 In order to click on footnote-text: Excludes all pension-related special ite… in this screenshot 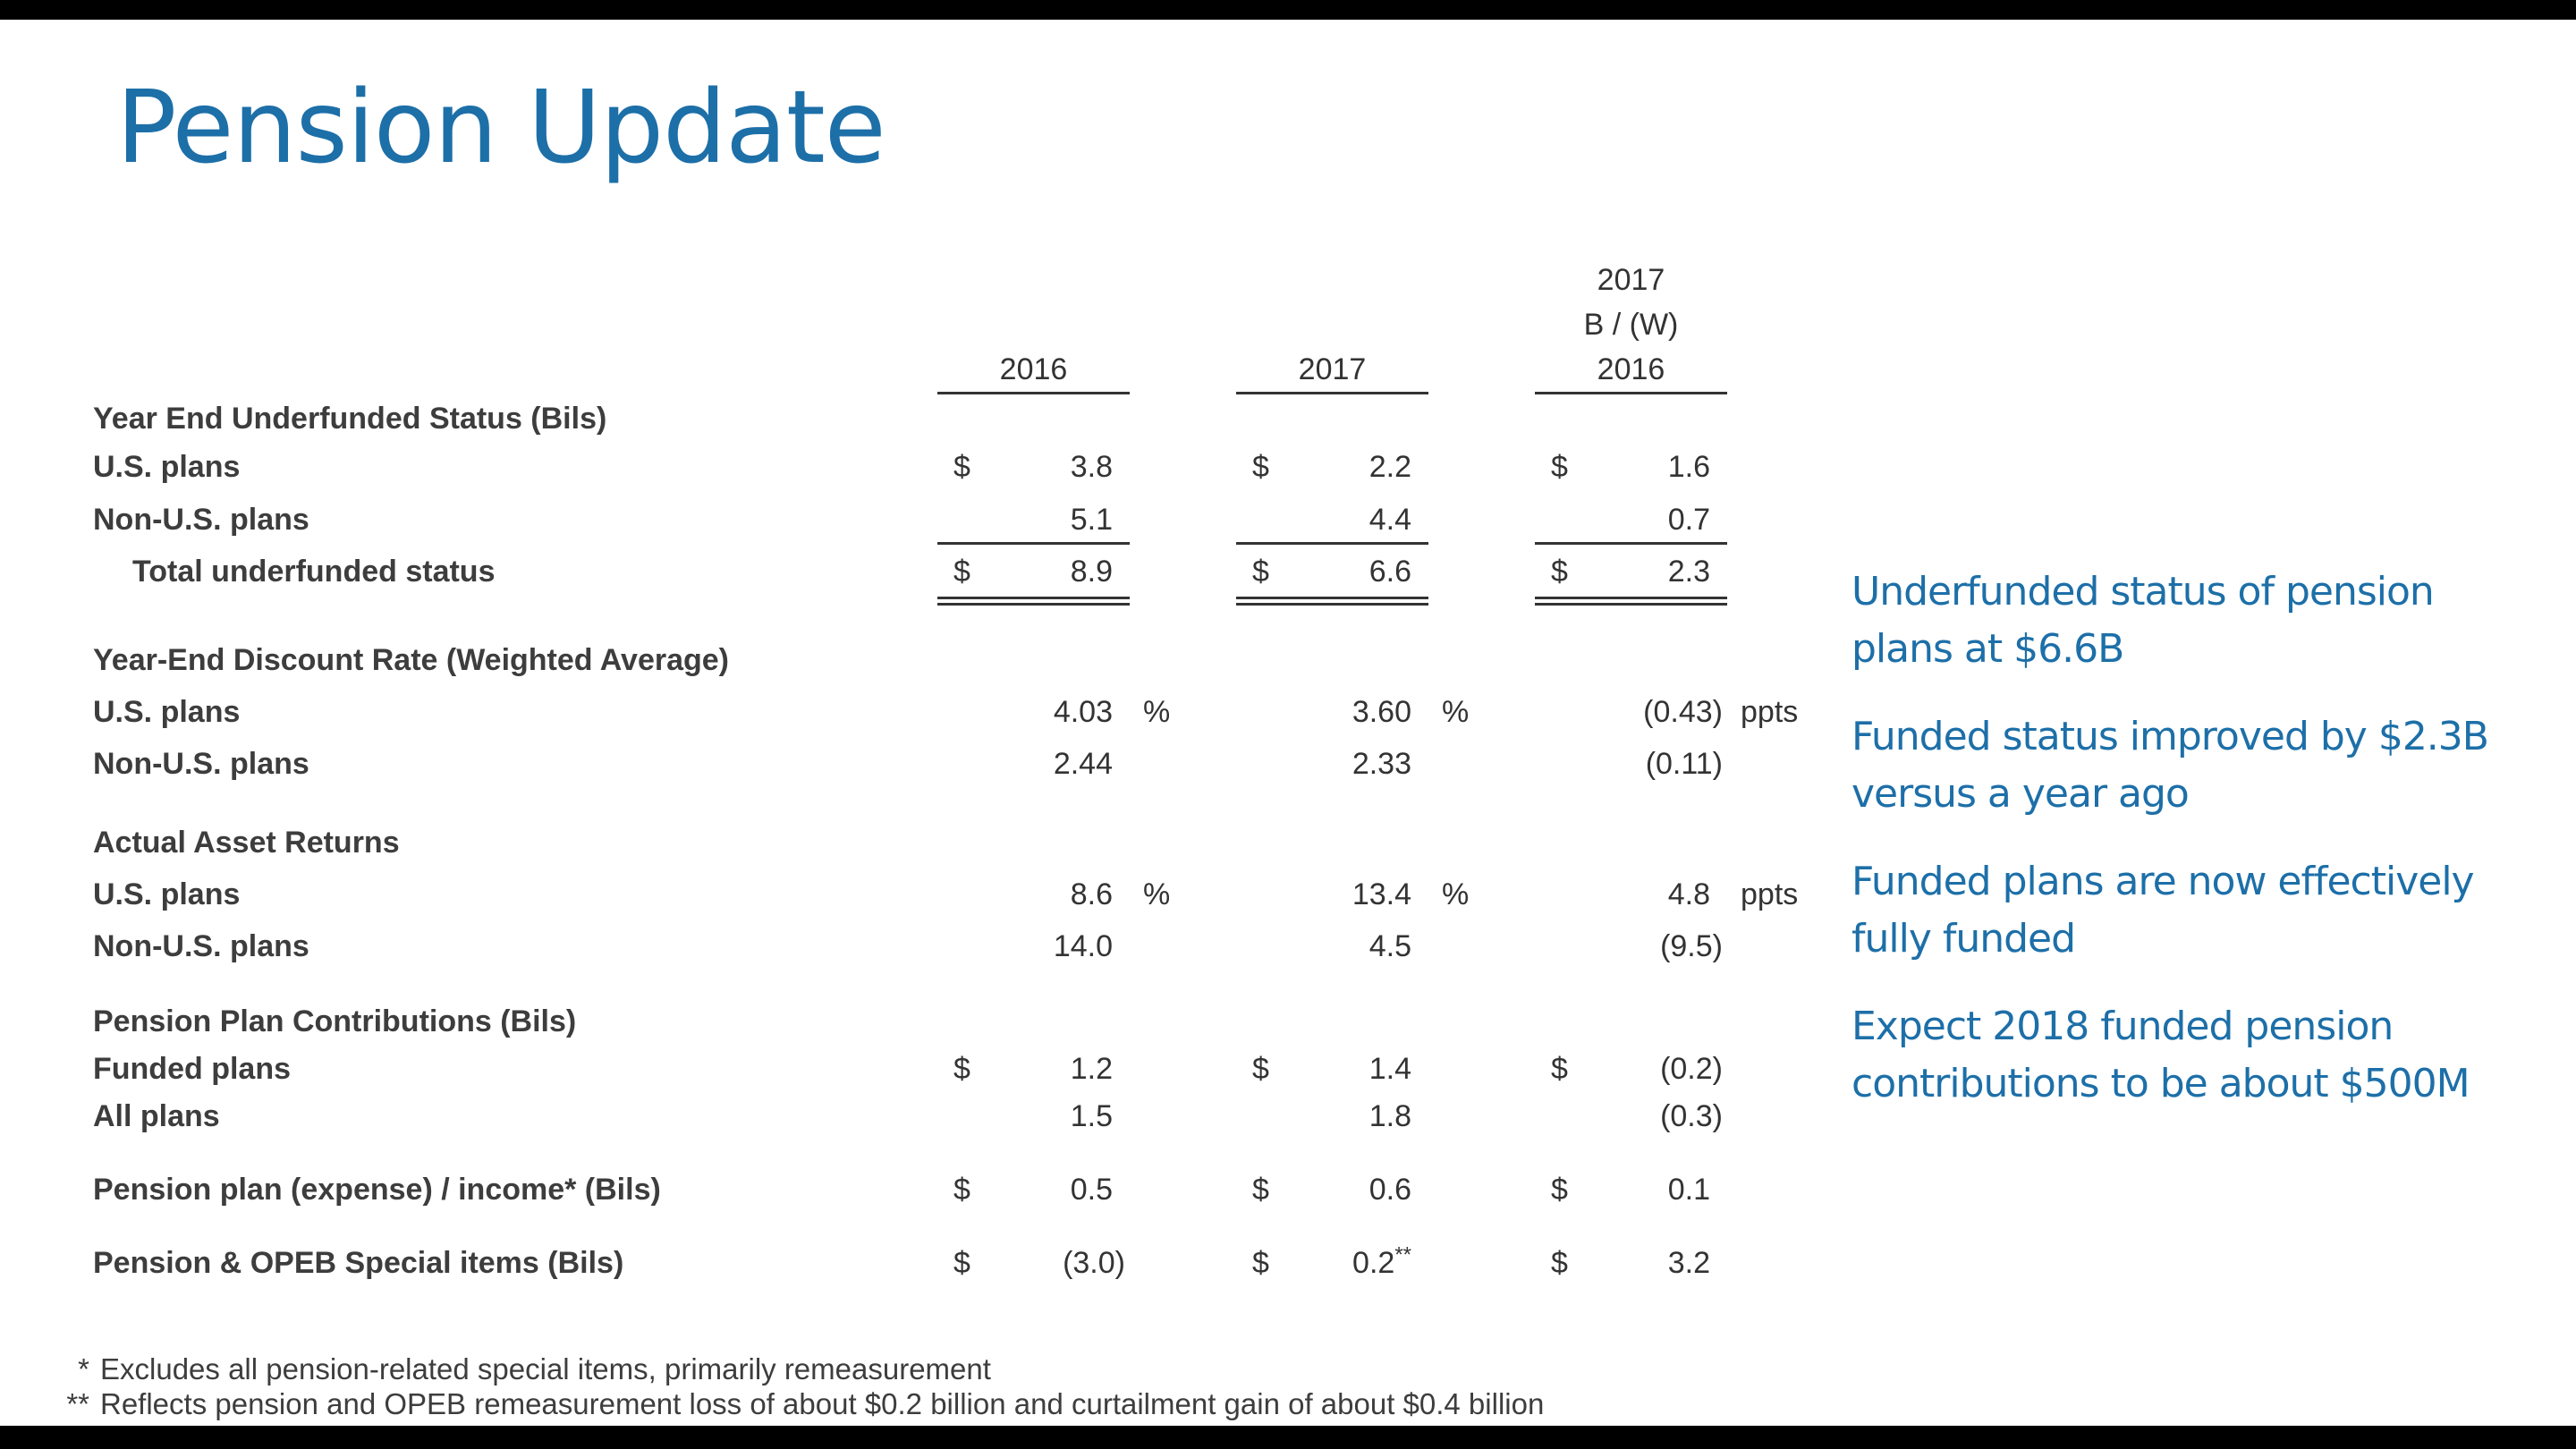, I will do `click(545, 1368)`.